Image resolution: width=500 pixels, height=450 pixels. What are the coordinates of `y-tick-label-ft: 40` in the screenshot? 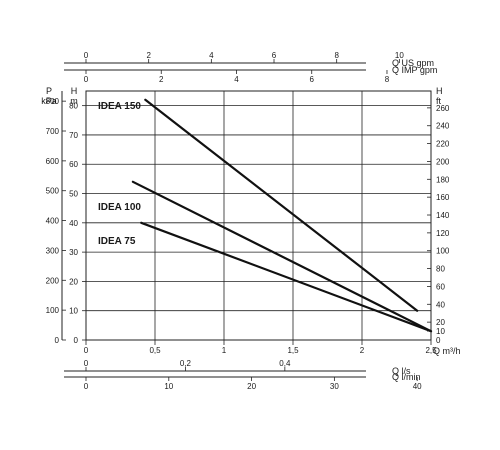 It's located at (440, 304).